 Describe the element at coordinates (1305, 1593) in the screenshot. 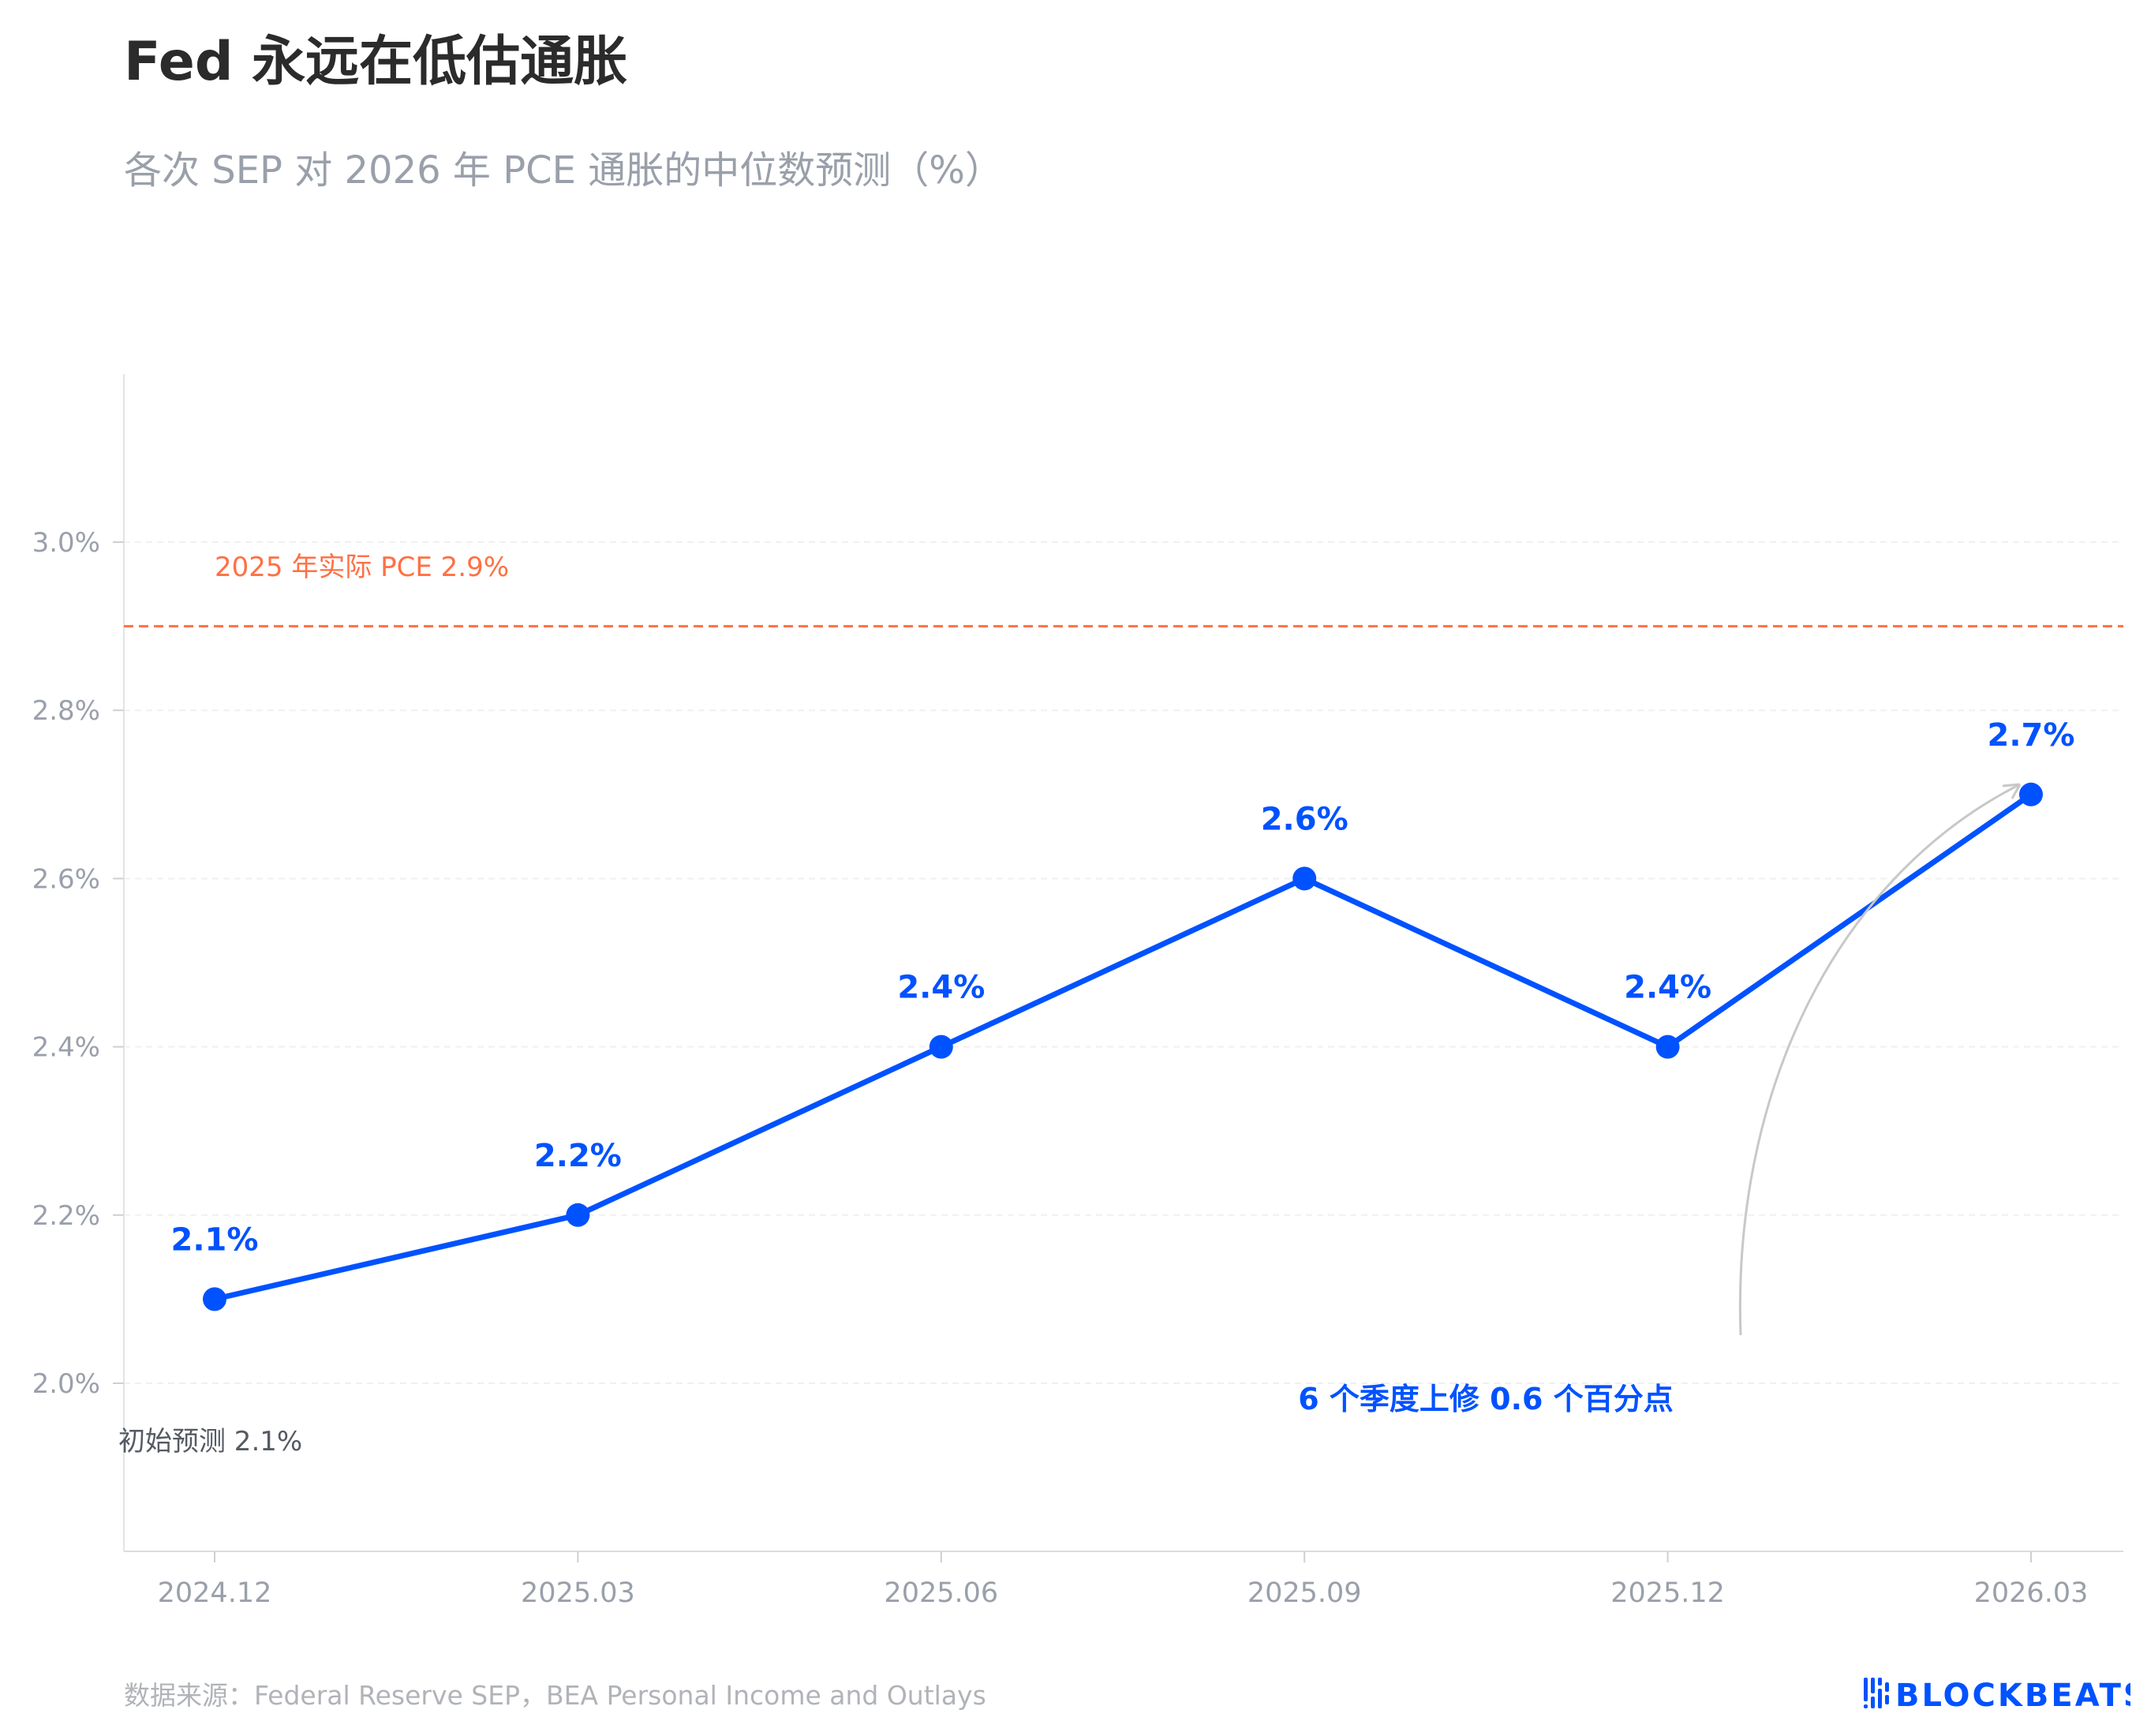

I see `x-tick-label: 2025.09` at that location.